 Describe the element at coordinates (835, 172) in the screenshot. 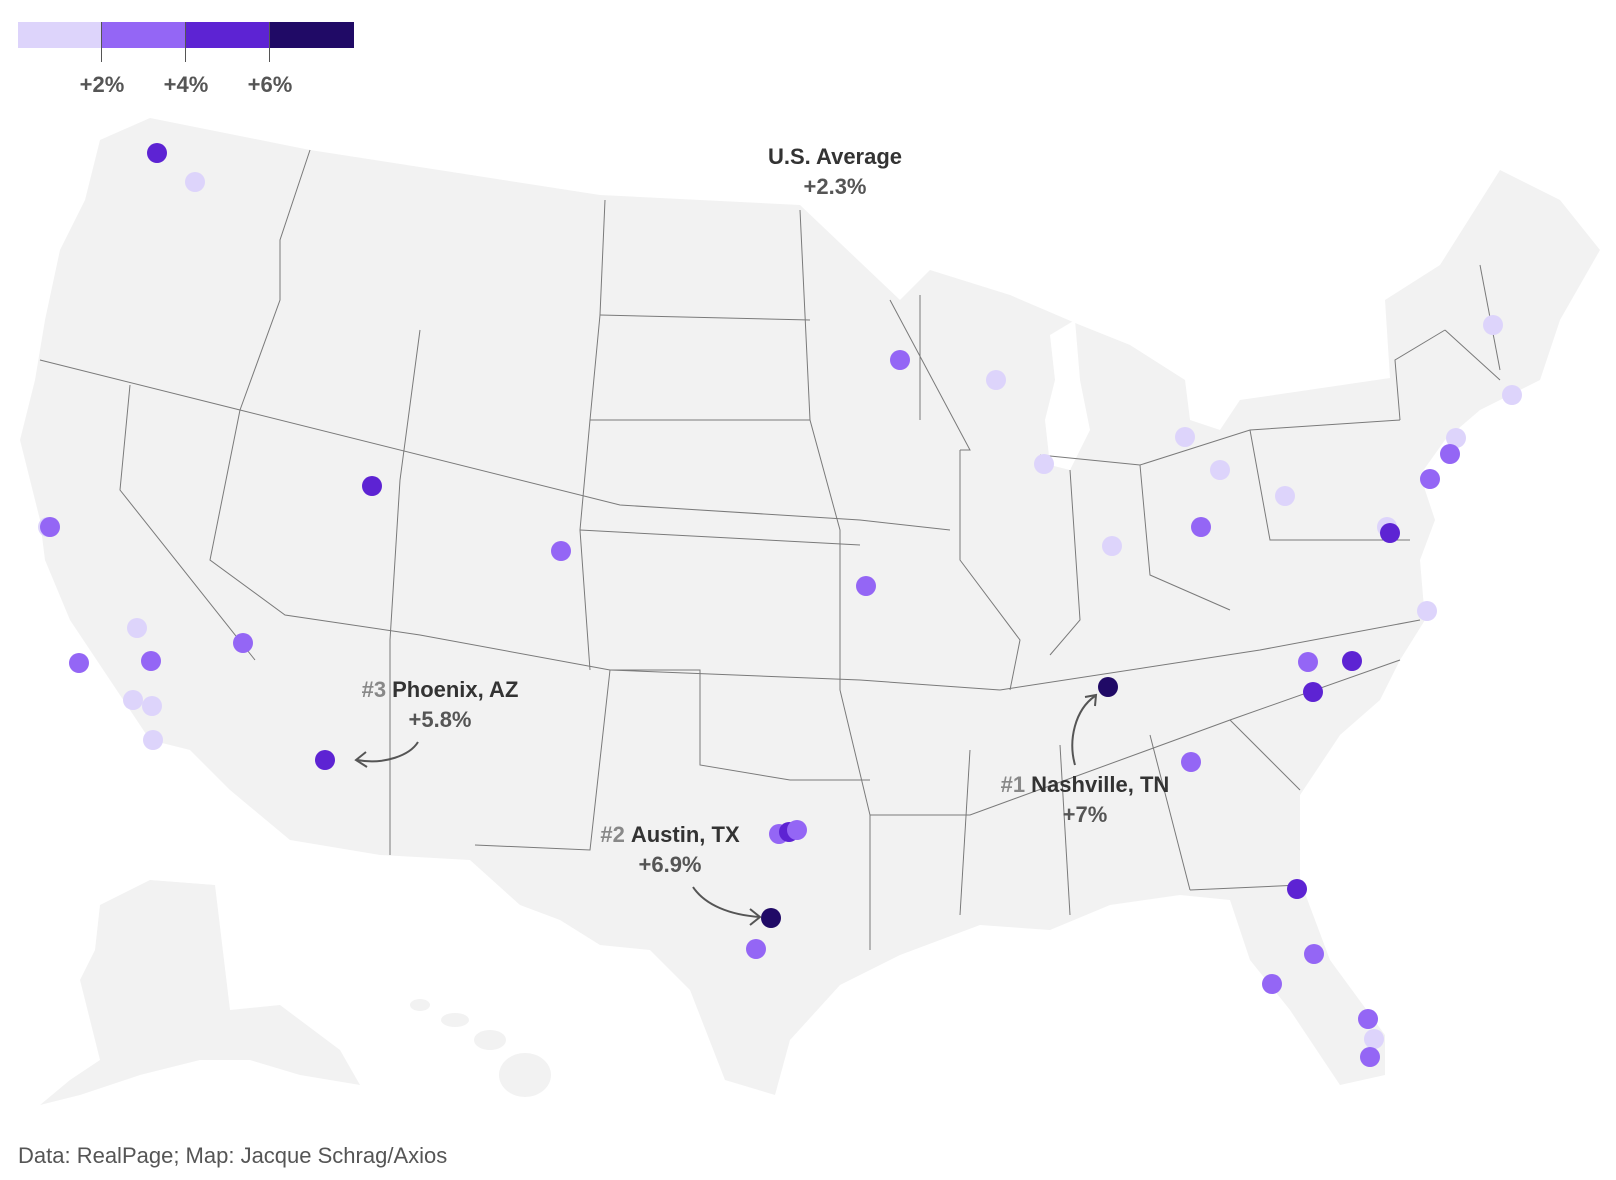

I see `us-average-annotation: U.S. Average +2.3%` at that location.